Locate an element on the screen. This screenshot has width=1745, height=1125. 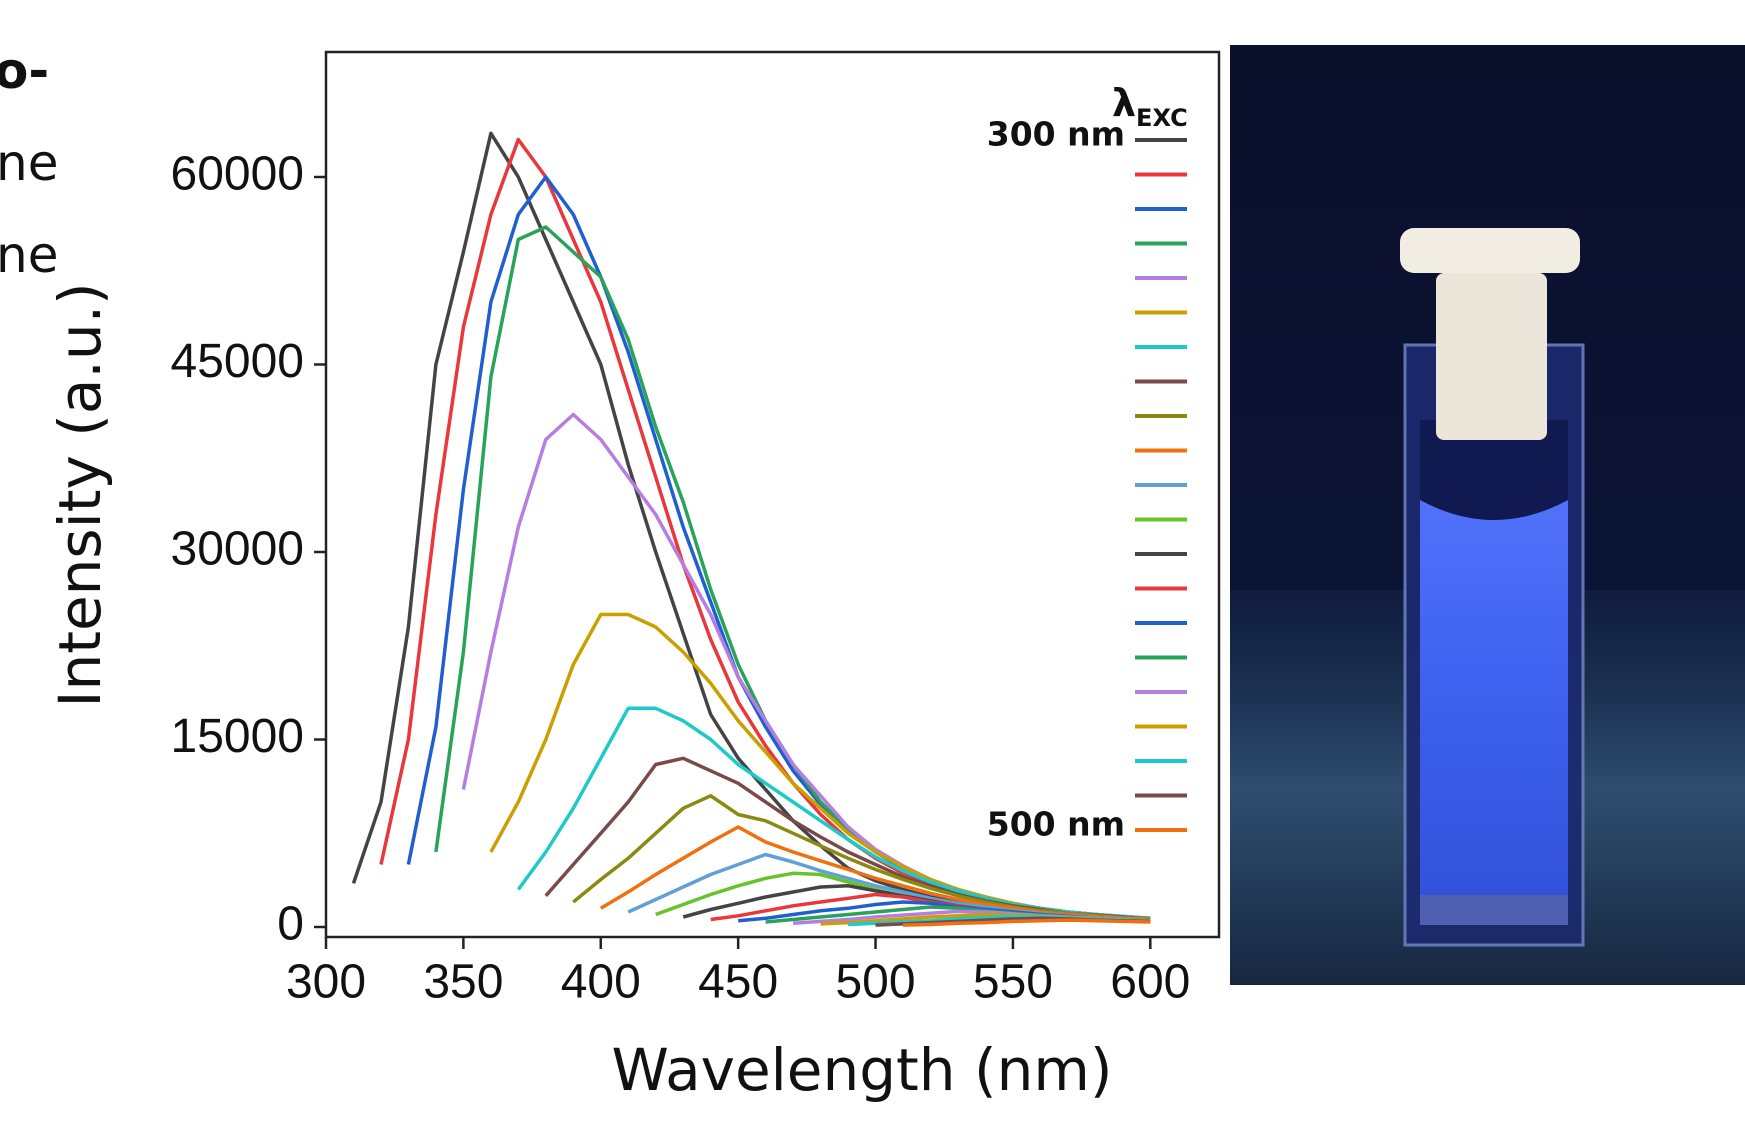
side-text: o- is located at coordinates (24, 71).